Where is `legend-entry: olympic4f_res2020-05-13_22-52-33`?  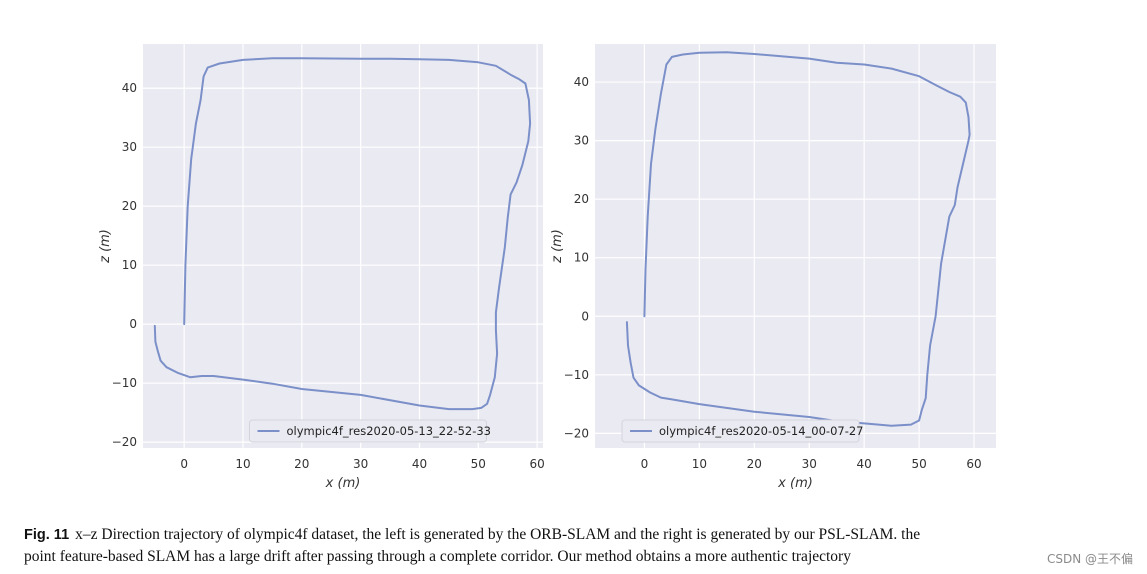 legend-entry: olympic4f_res2020-05-13_22-52-33 is located at coordinates (389, 431).